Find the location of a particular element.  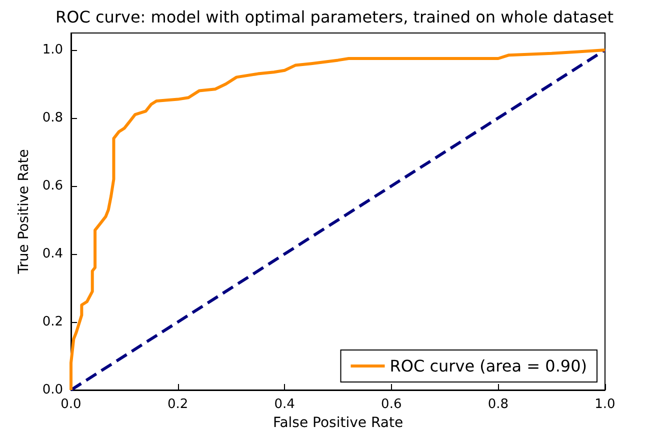

x-tick-label: 1.0 is located at coordinates (605, 404).